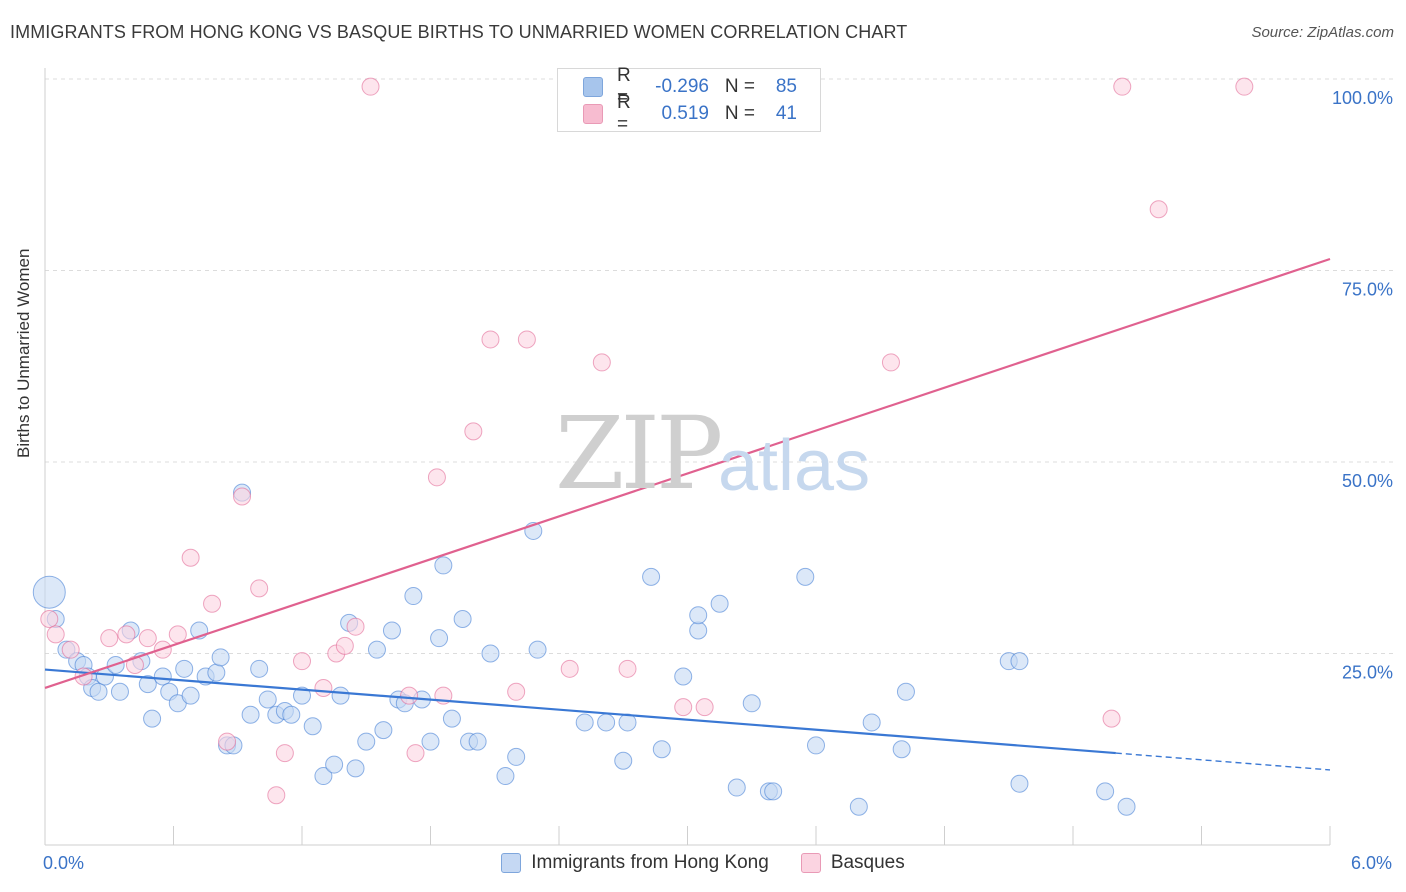 Image resolution: width=1406 pixels, height=892 pixels. What do you see at coordinates (593, 114) in the screenshot?
I see `basques-swatch` at bounding box center [593, 114].